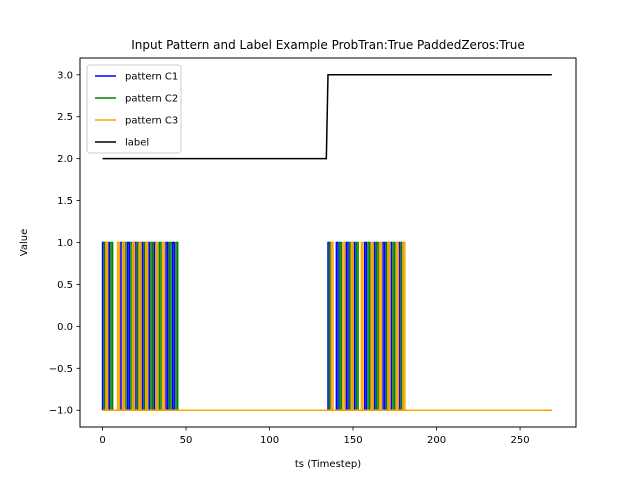  Describe the element at coordinates (151, 121) in the screenshot. I see `legend-label: pattern C3` at that location.